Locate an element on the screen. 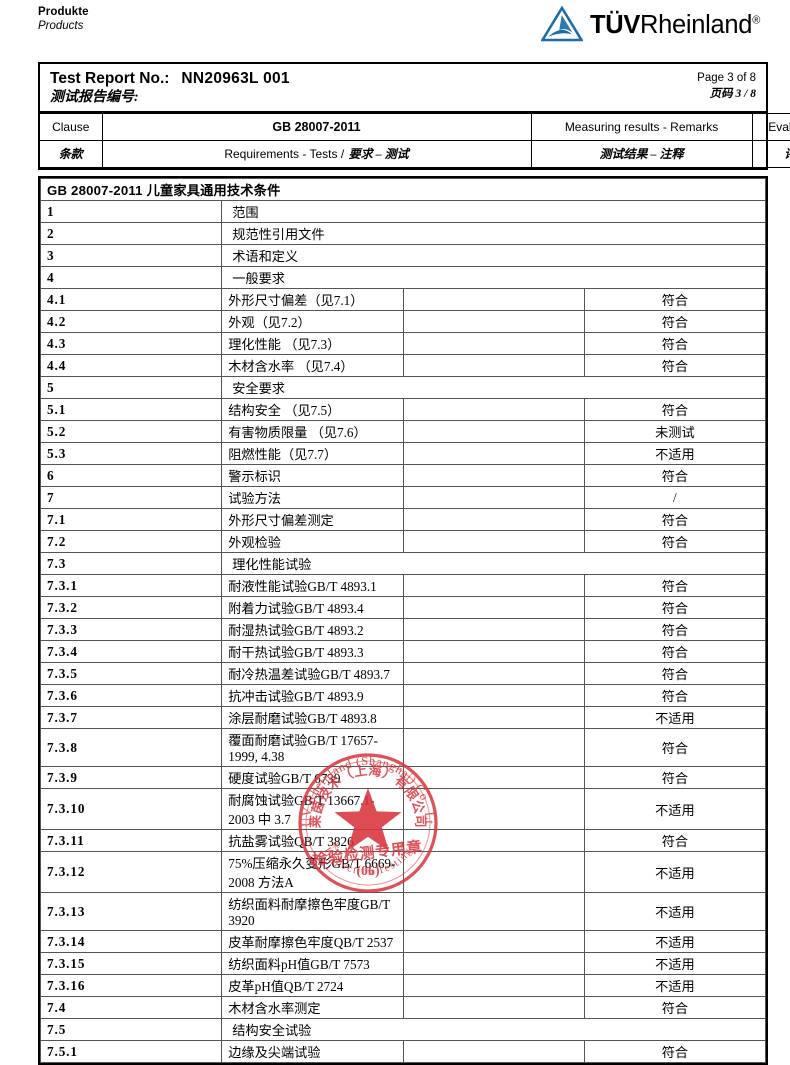 The width and height of the screenshot is (790, 1065). header-evaluation-en: Evaluation is located at coordinates (770, 127).